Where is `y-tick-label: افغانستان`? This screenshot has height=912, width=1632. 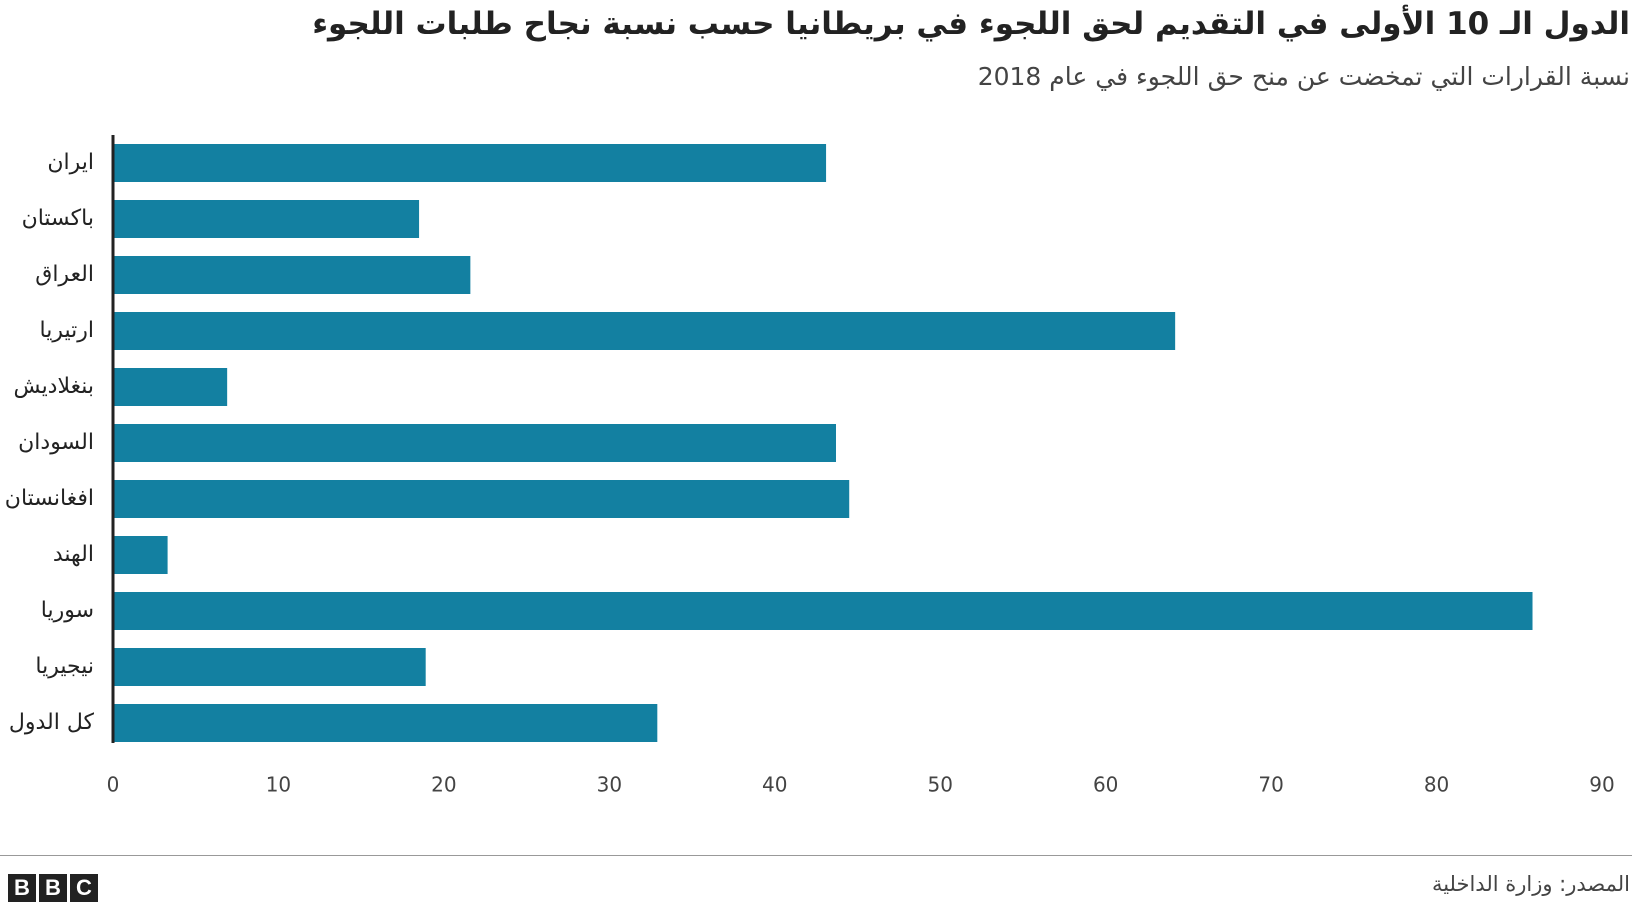 y-tick-label: افغانستان is located at coordinates (49, 498).